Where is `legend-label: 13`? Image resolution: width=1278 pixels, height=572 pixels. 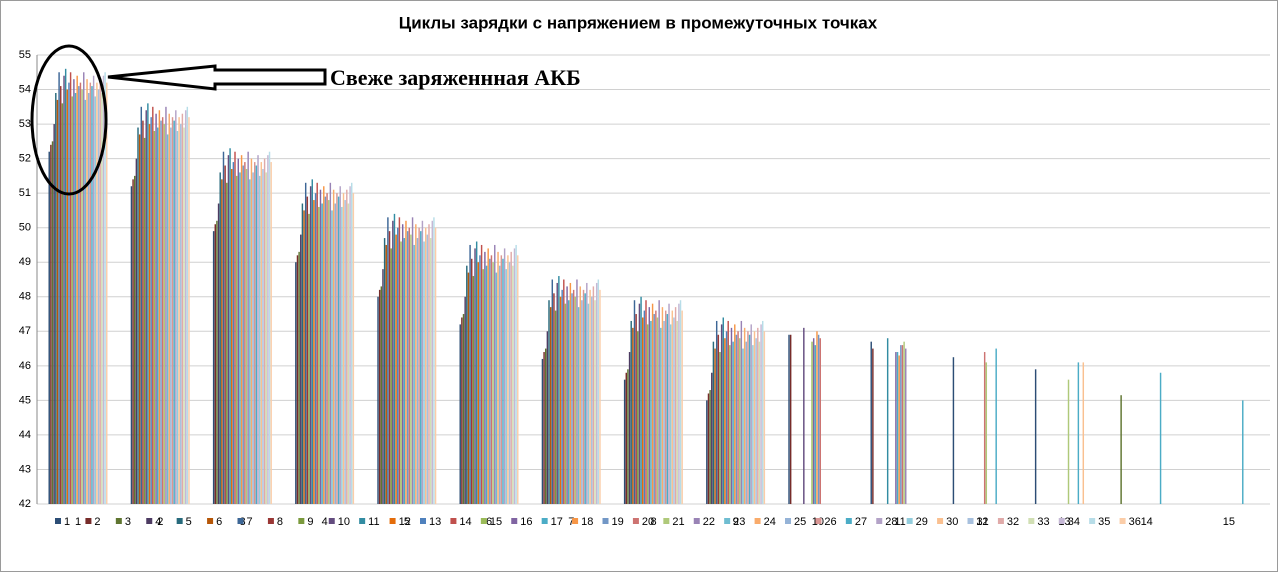 legend-label: 13 is located at coordinates (435, 522).